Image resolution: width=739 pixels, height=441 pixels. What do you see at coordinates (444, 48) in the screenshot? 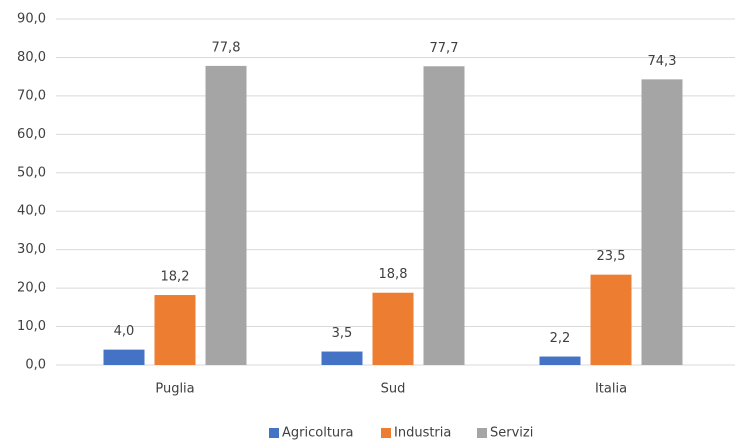
I see `data-label: 77,7` at bounding box center [444, 48].